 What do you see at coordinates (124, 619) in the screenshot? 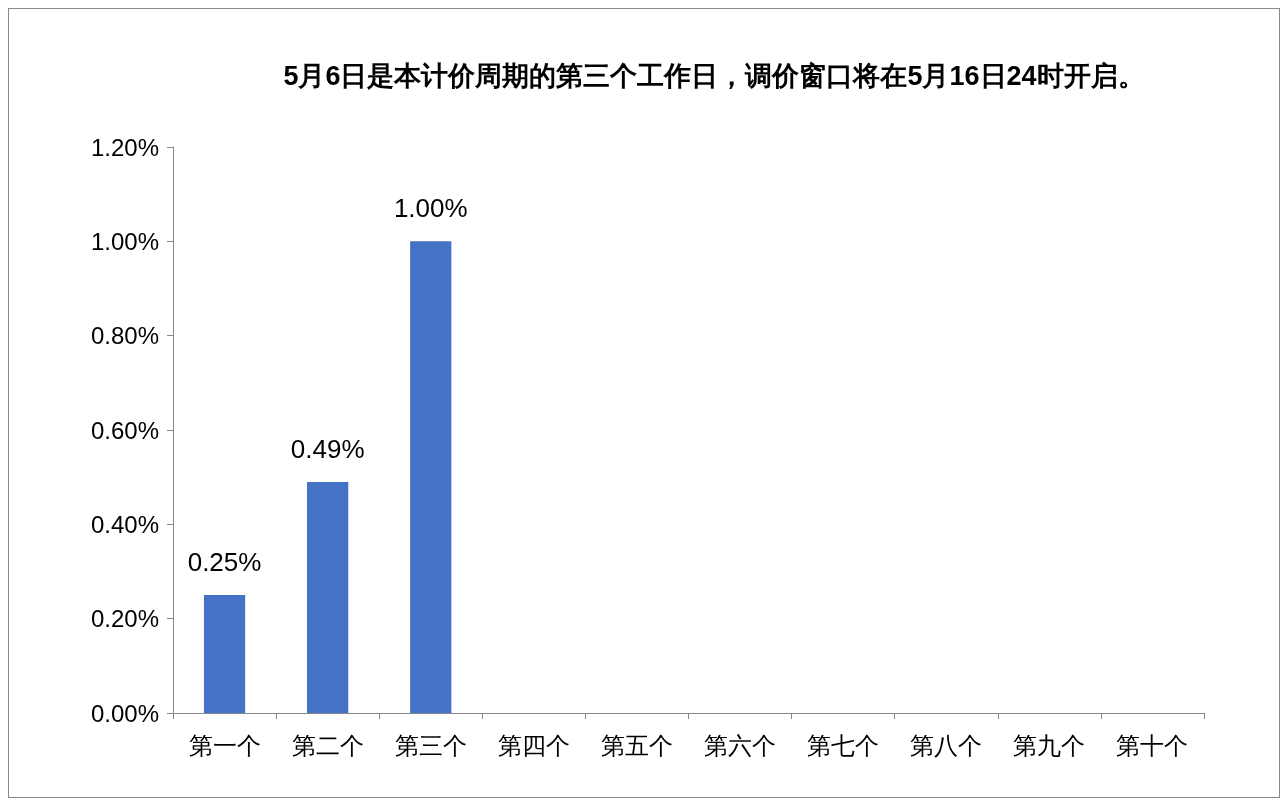
I see `y-tick-label: 0.20%` at bounding box center [124, 619].